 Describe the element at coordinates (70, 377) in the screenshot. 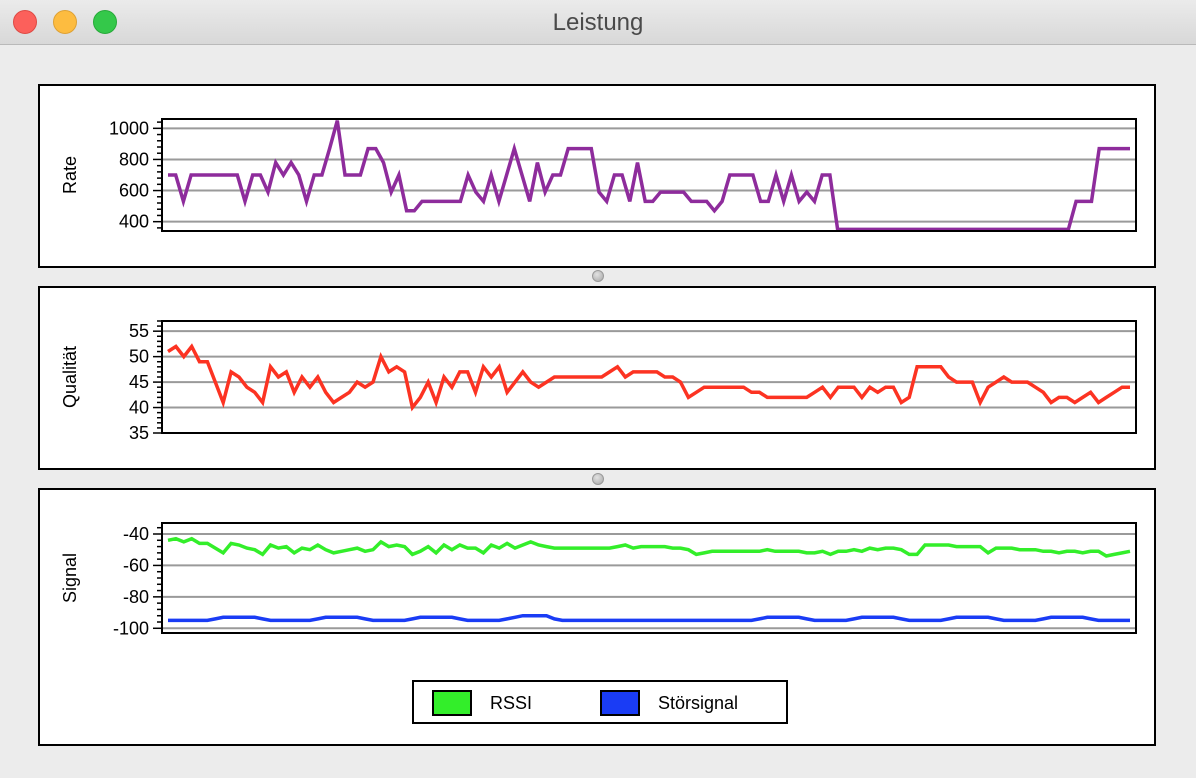

I see `y-axis-label: Qualität` at that location.